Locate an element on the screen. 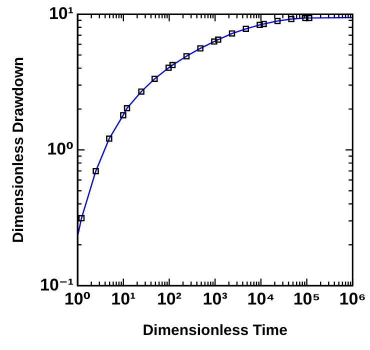 This screenshot has width=370, height=350. x-tick-label: 10¹ is located at coordinates (123, 298).